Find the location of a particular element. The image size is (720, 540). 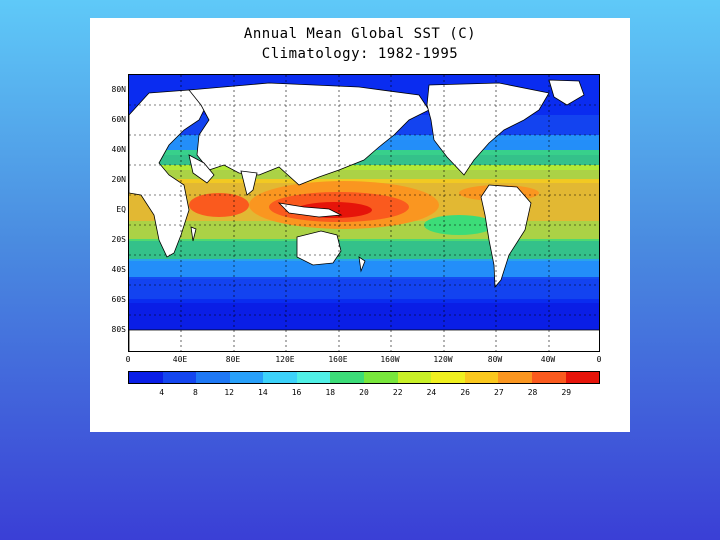

greenland is located at coordinates (566, 92).